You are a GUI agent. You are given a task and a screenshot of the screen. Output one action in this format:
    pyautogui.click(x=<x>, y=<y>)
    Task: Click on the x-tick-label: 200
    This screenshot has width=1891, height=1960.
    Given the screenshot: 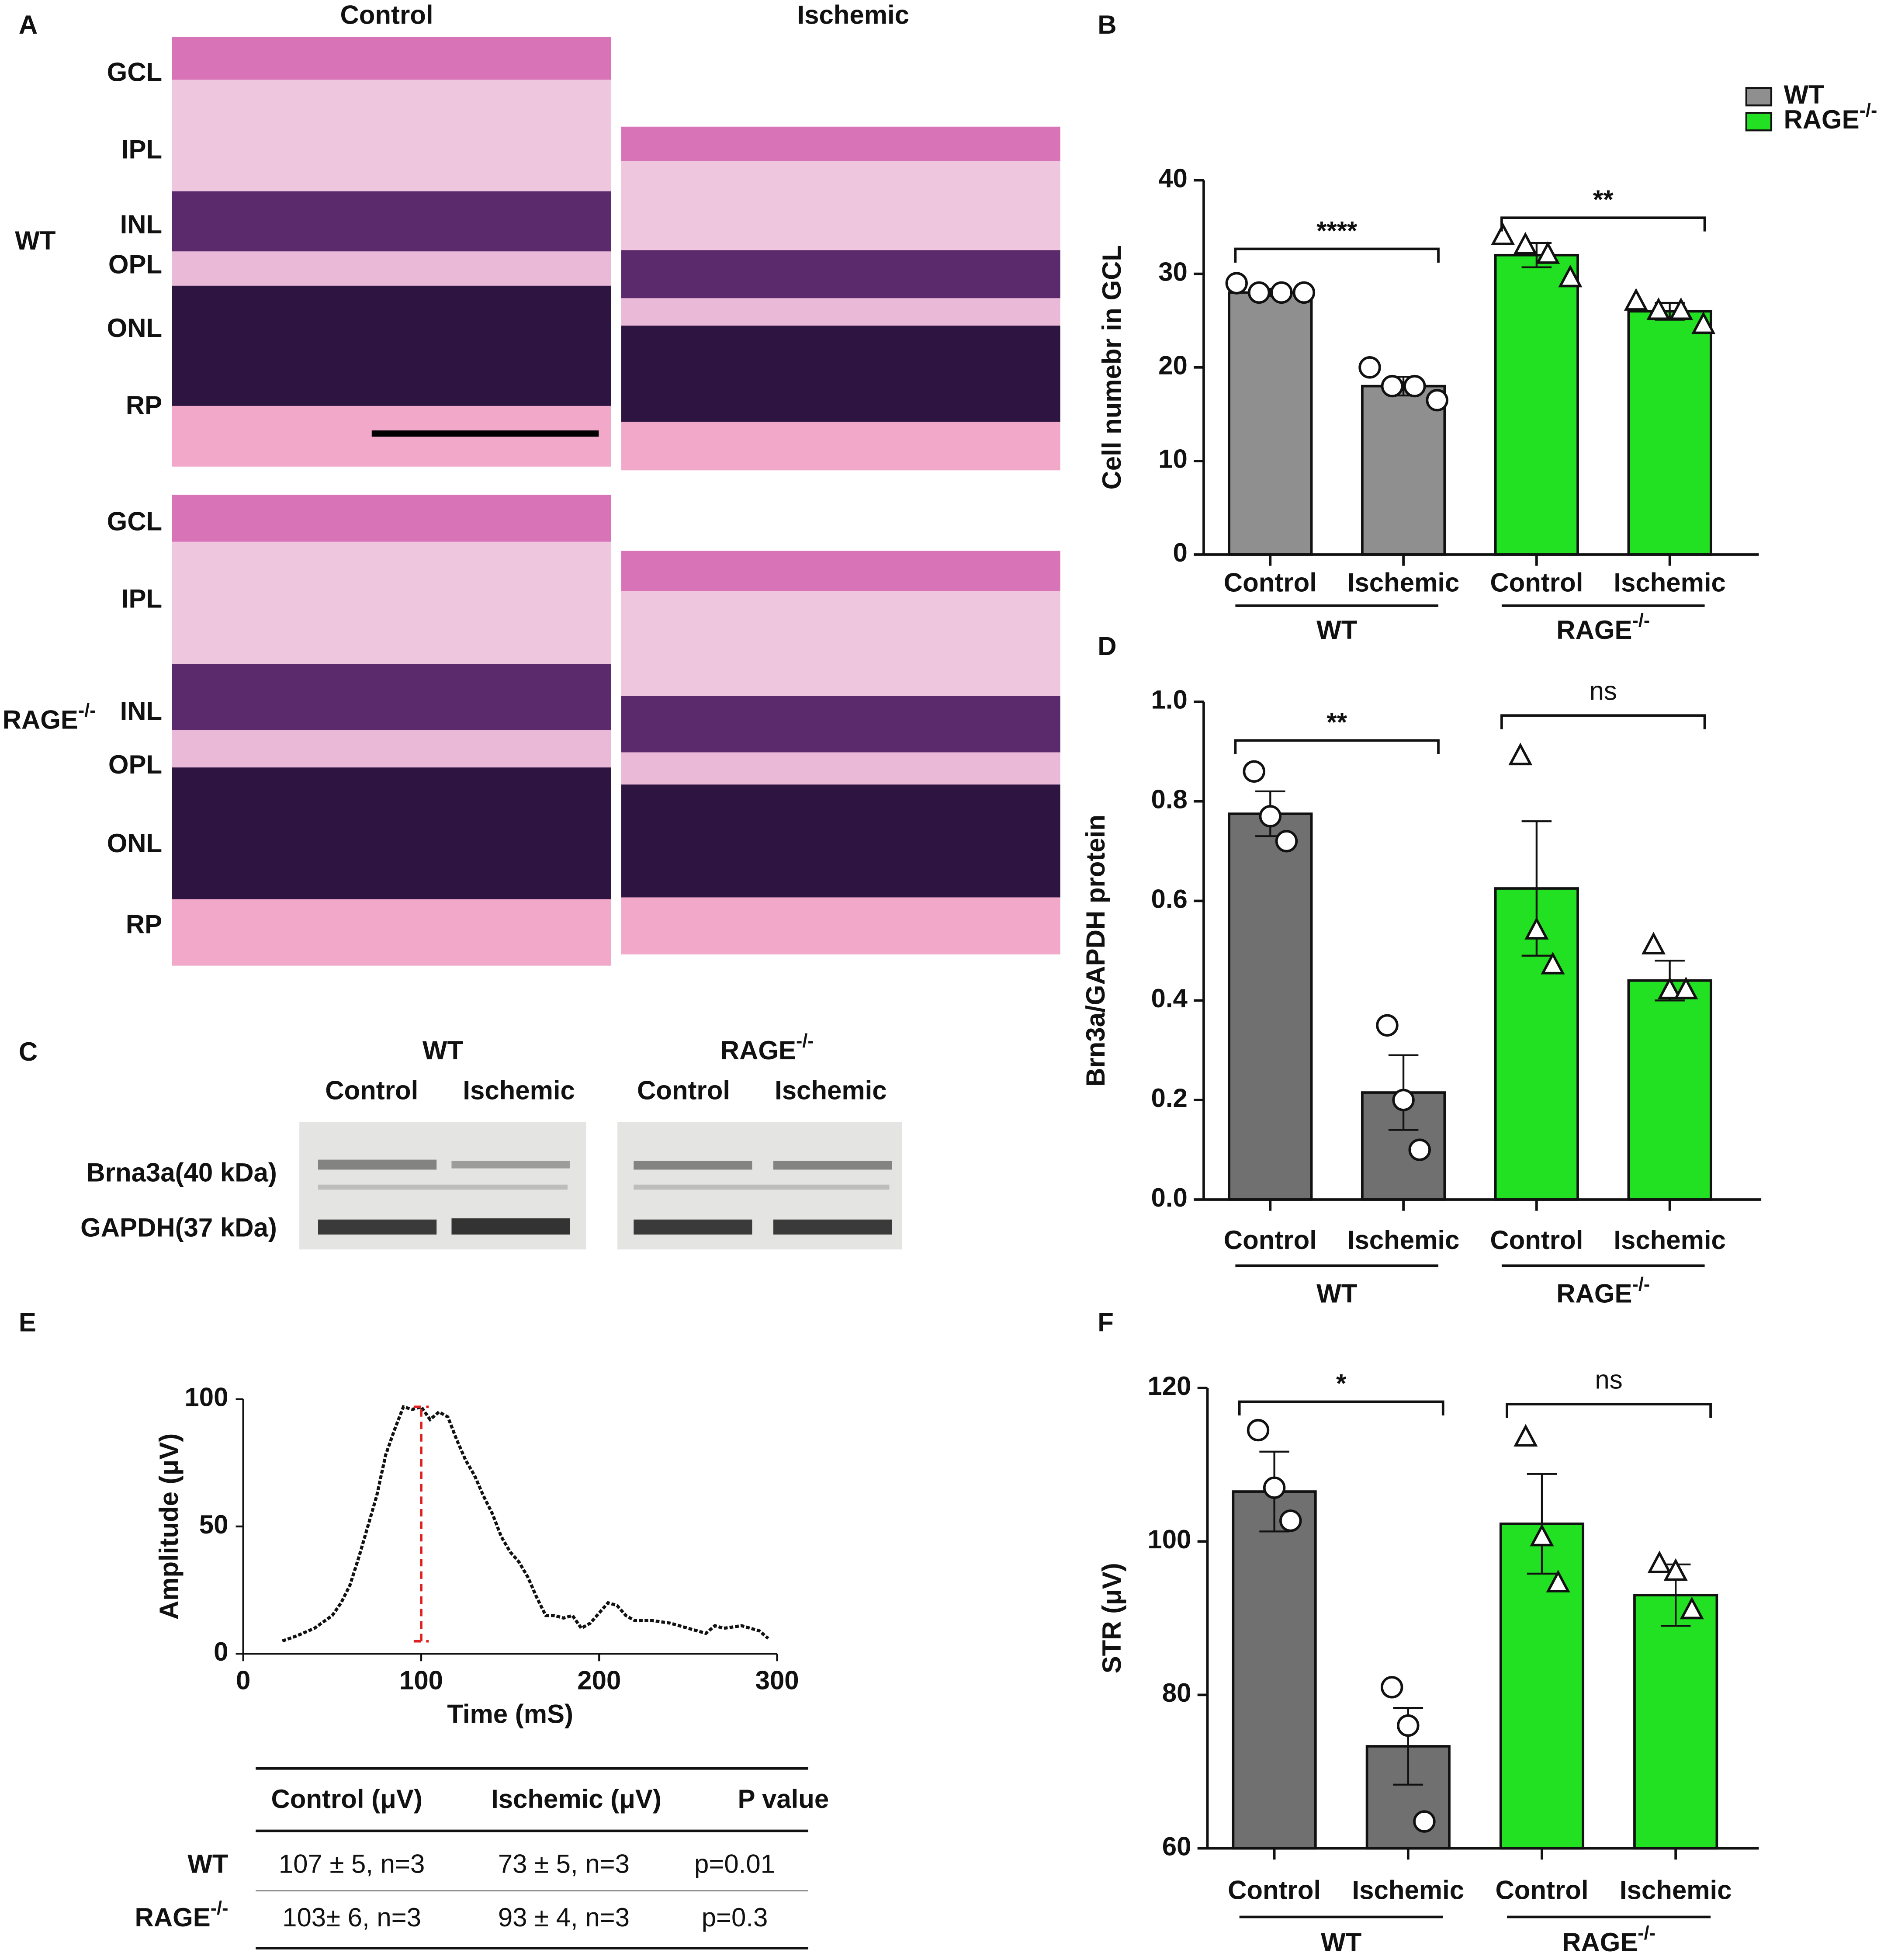 What is the action you would take?
    pyautogui.click(x=599, y=1681)
    